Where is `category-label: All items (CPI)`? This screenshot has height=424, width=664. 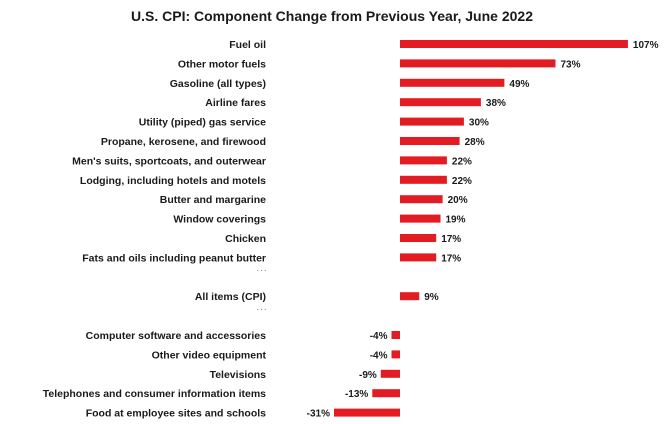
category-label: All items (CPI) is located at coordinates (230, 297).